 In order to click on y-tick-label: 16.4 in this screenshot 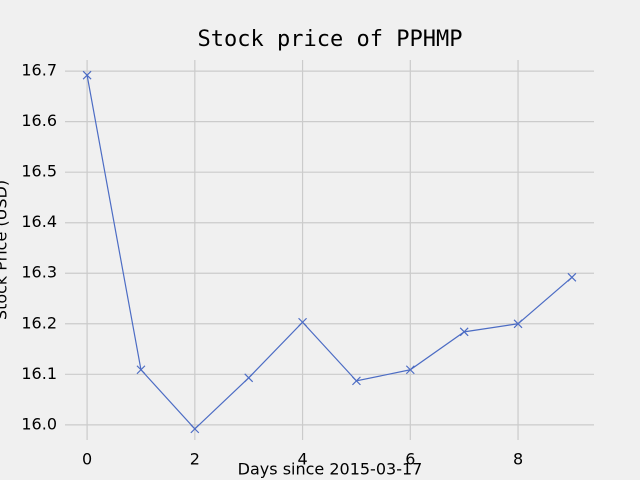, I will do `click(39, 221)`.